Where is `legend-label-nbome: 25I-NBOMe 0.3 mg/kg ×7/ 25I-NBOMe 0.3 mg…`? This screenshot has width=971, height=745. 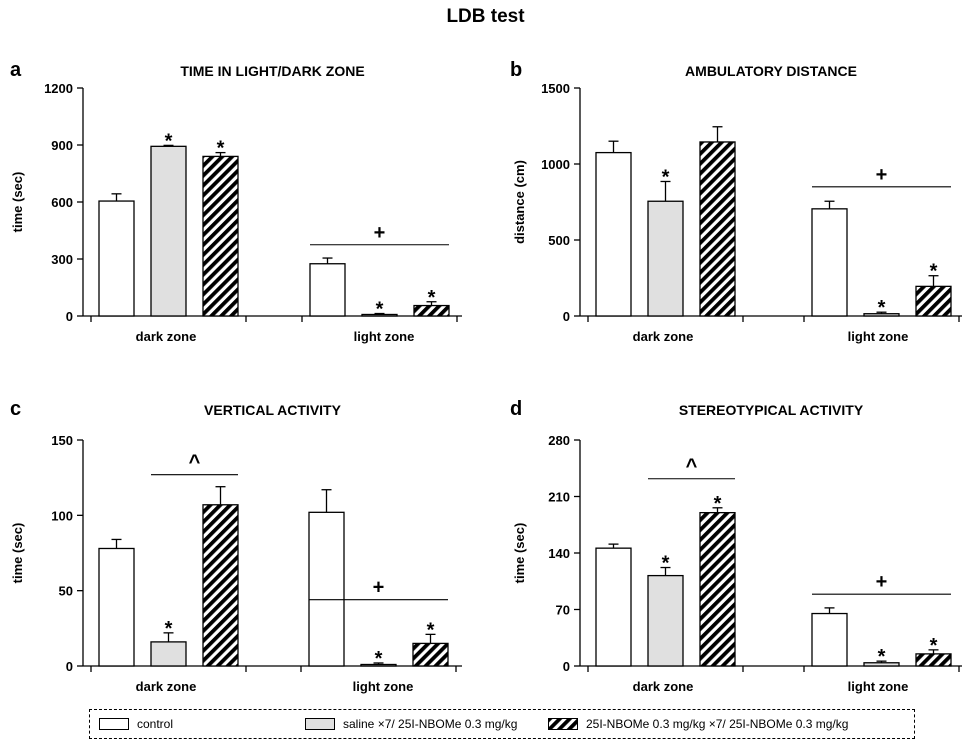
legend-label-nbome: 25I-NBOMe 0.3 mg/kg ×7/ 25I-NBOMe 0.3 mg… is located at coordinates (717, 724).